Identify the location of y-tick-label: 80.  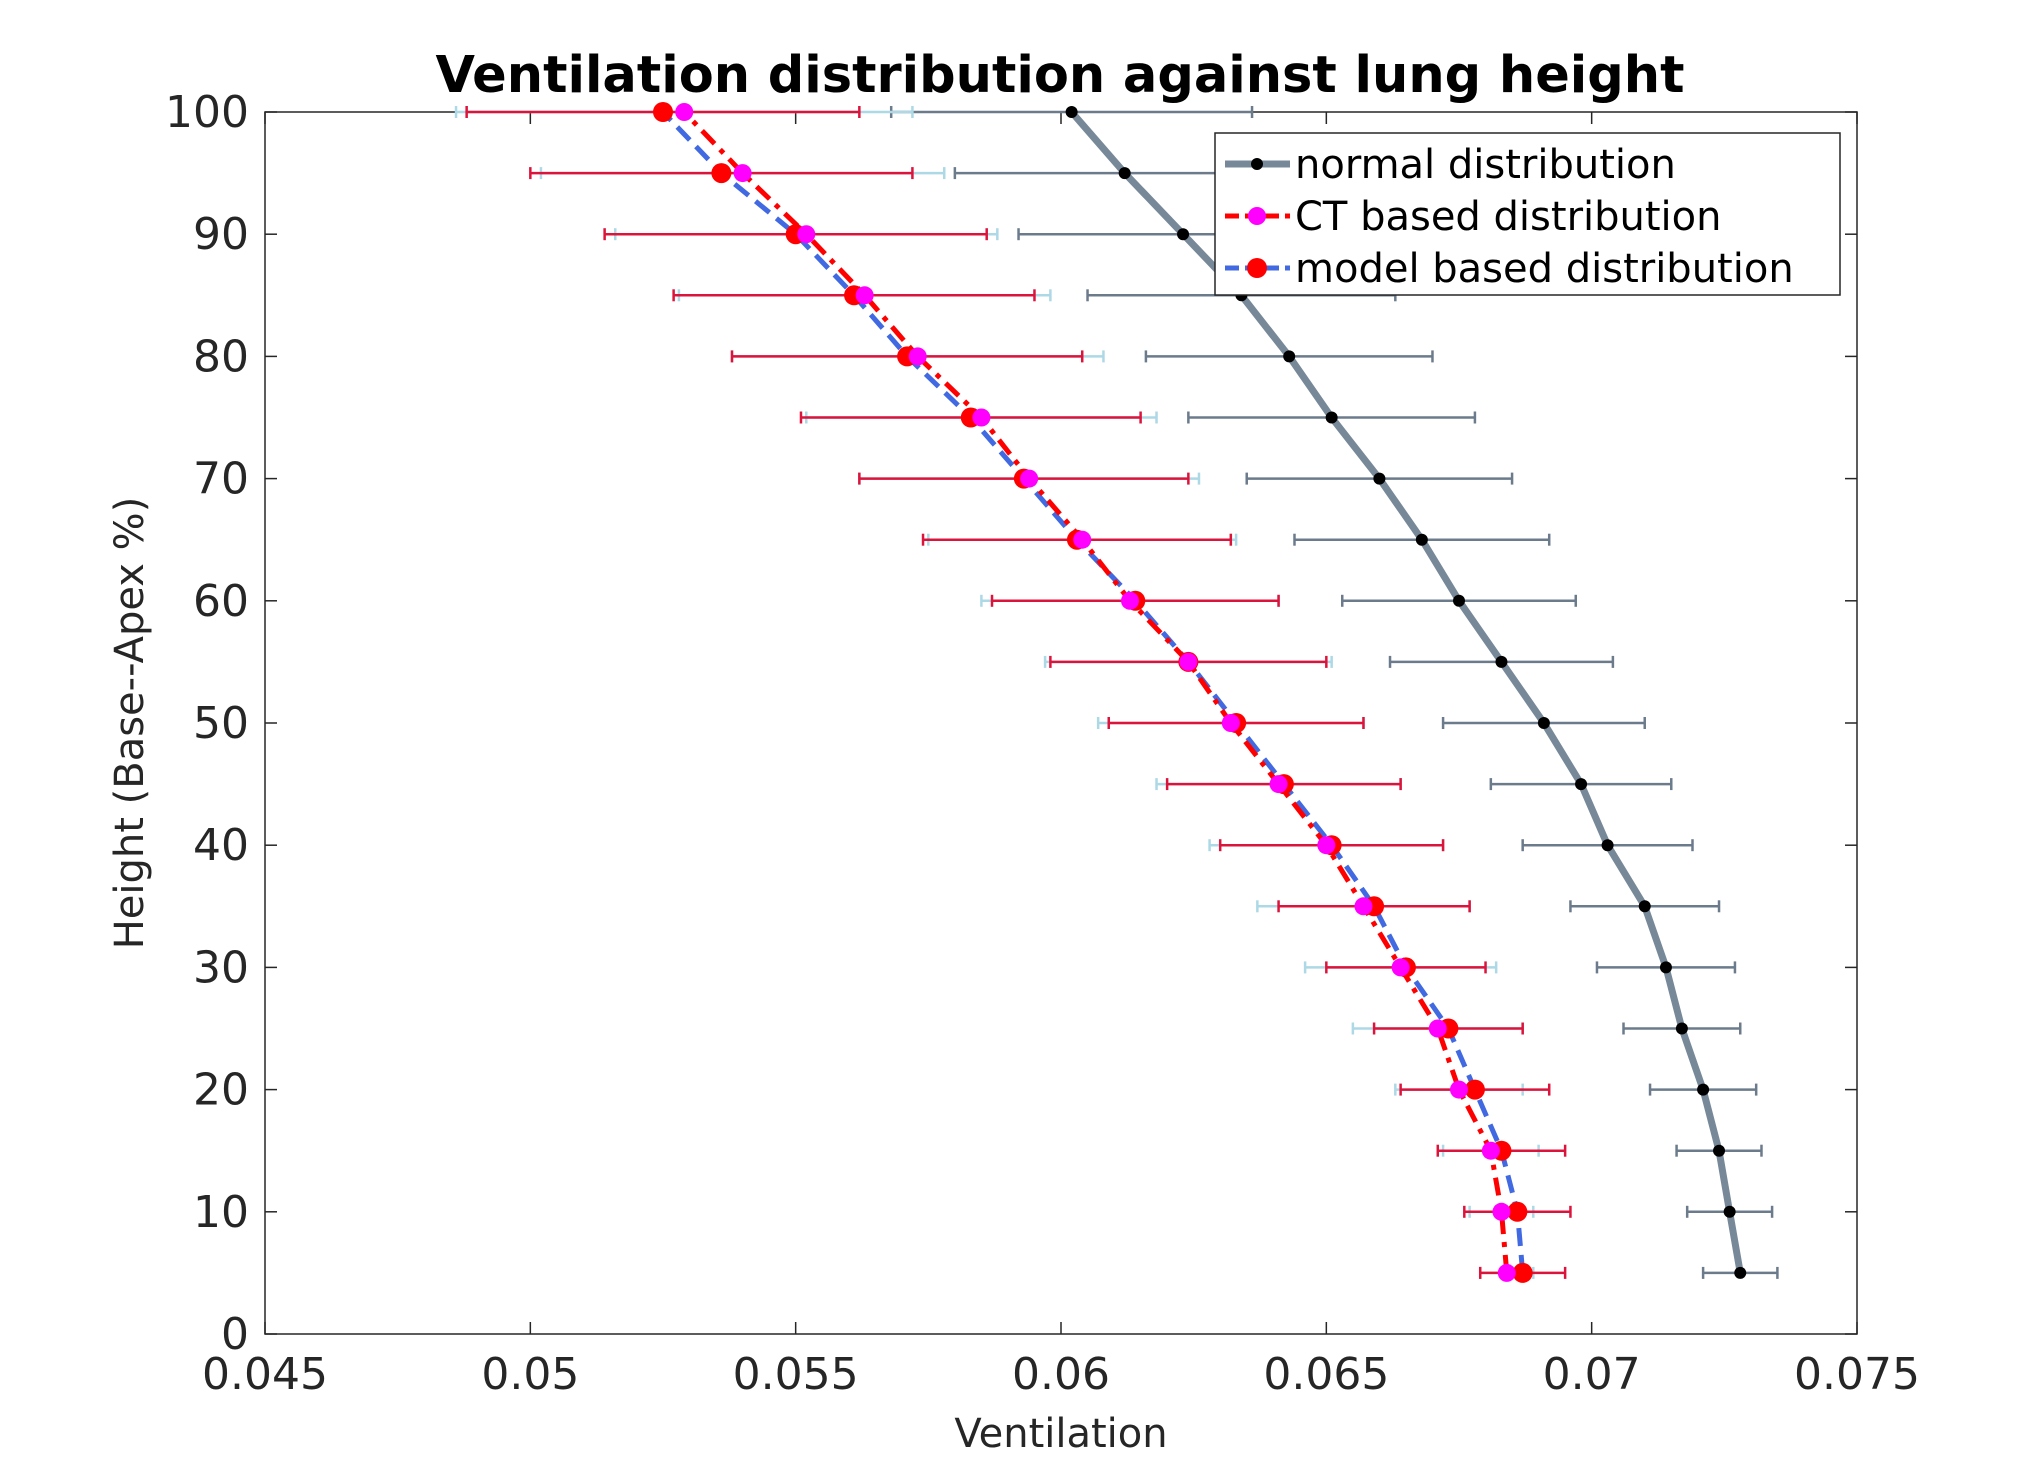
(221, 356).